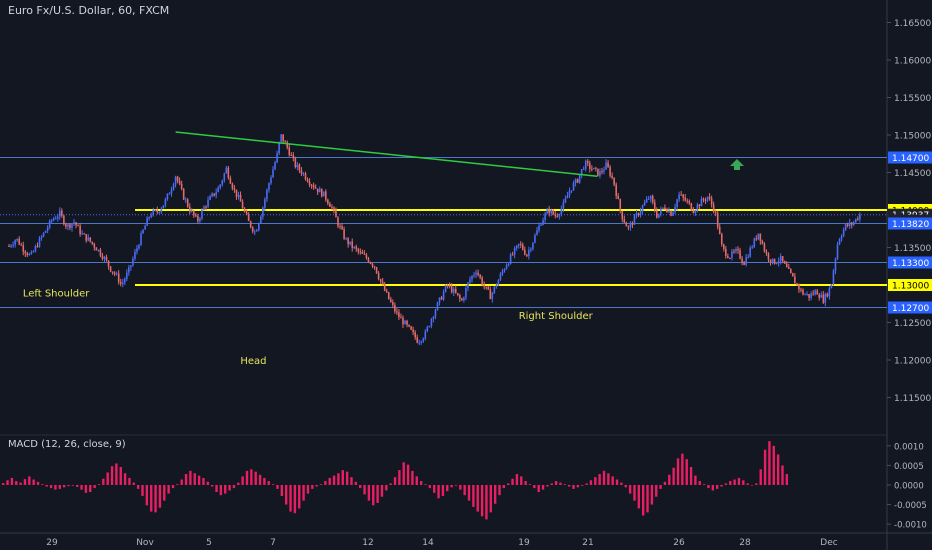 This screenshot has width=932, height=550. What do you see at coordinates (56, 293) in the screenshot?
I see `annotation-label: Left Shoulder` at bounding box center [56, 293].